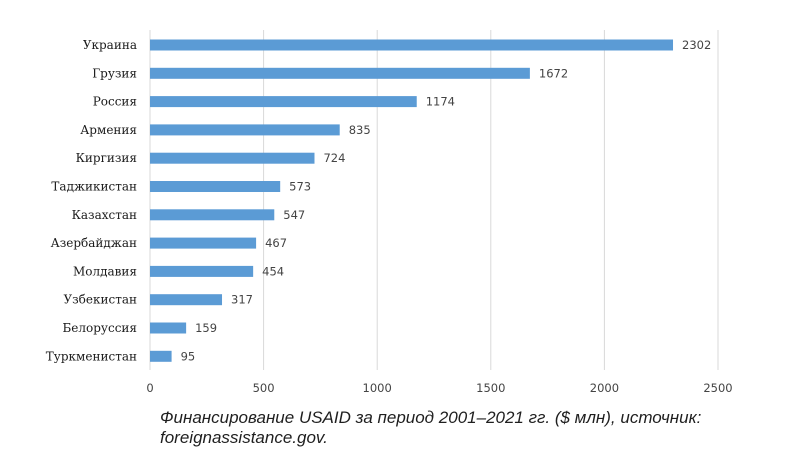 The height and width of the screenshot is (467, 800). Describe the element at coordinates (105, 271) in the screenshot. I see `category-label: Молдавия` at that location.